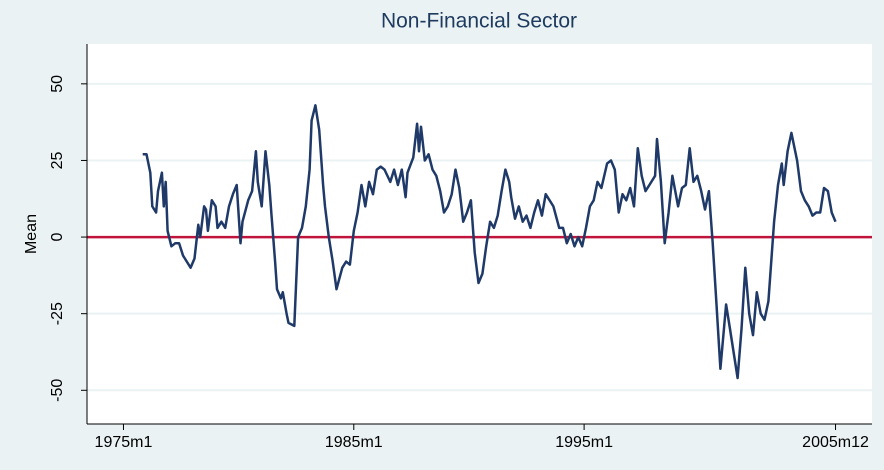  I want to click on y-tick-label: 50, so click(57, 84).